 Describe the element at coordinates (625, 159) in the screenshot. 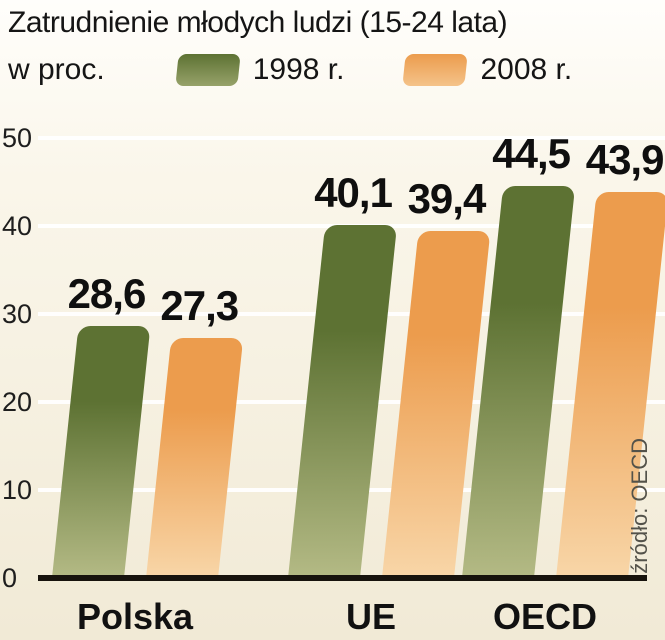

I see `value-label-oecd-2008r: 43,9` at that location.